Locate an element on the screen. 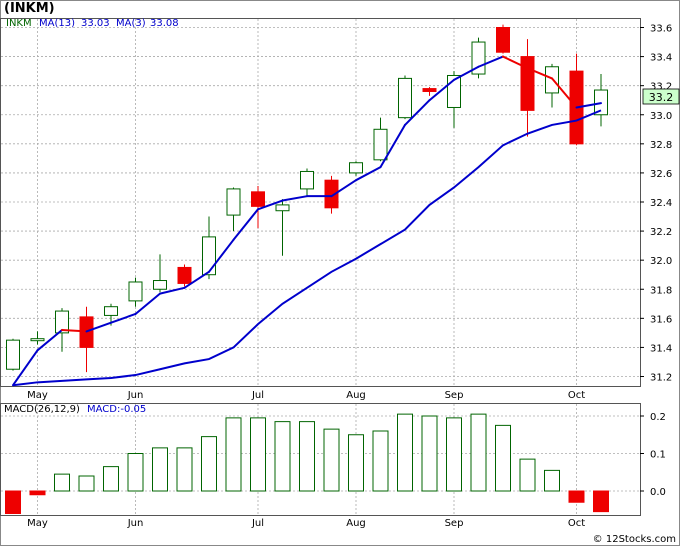 This screenshot has height=546, width=680. macd-legend-value: MACD:-0.05 is located at coordinates (116, 409).